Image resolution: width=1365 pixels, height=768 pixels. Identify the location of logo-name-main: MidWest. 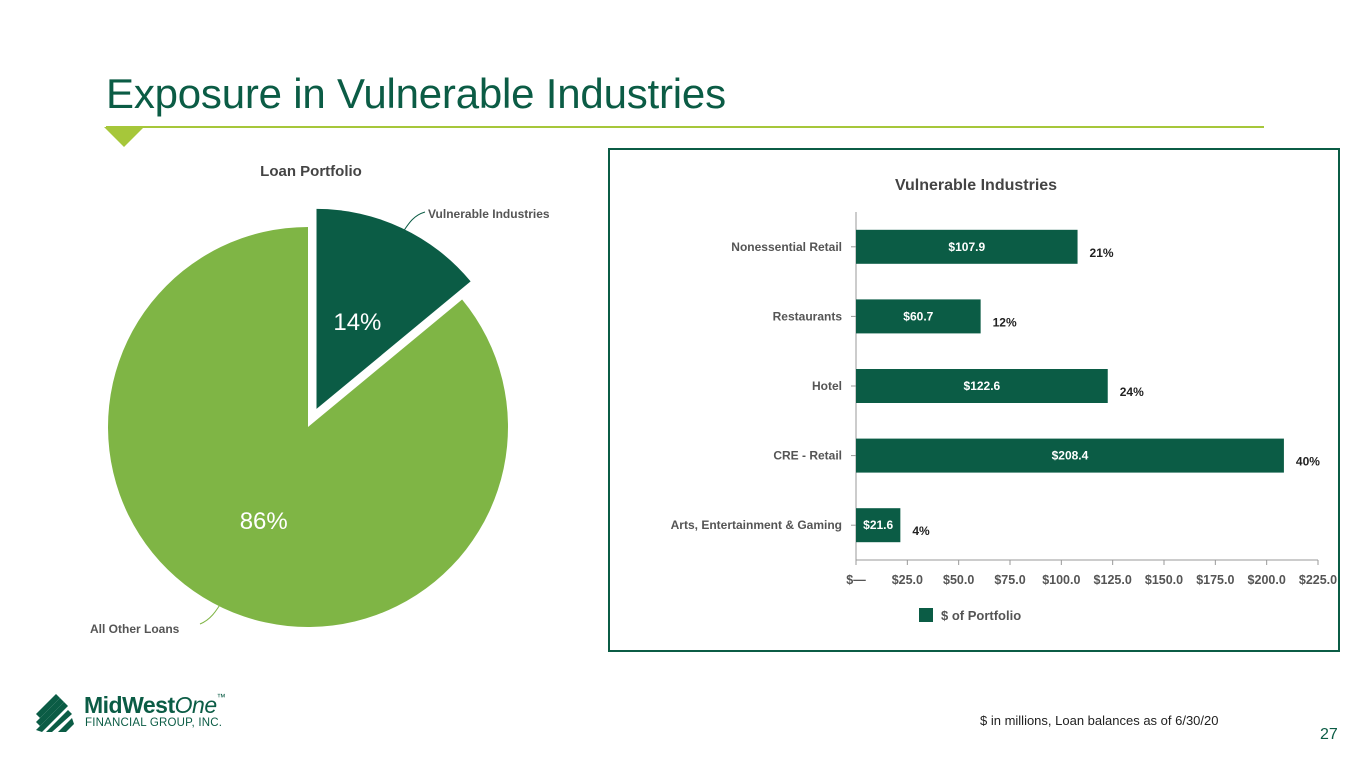
(129, 705).